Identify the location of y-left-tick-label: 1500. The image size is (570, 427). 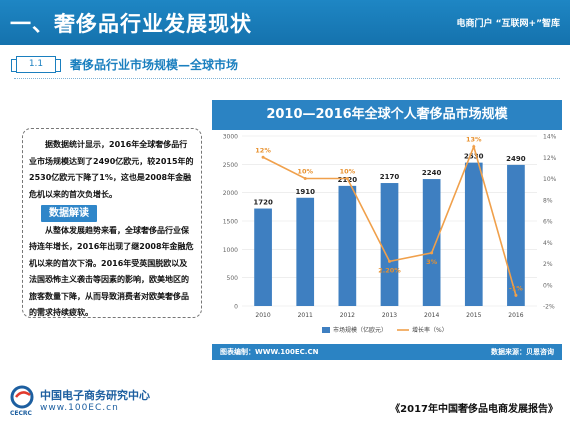
(230, 222).